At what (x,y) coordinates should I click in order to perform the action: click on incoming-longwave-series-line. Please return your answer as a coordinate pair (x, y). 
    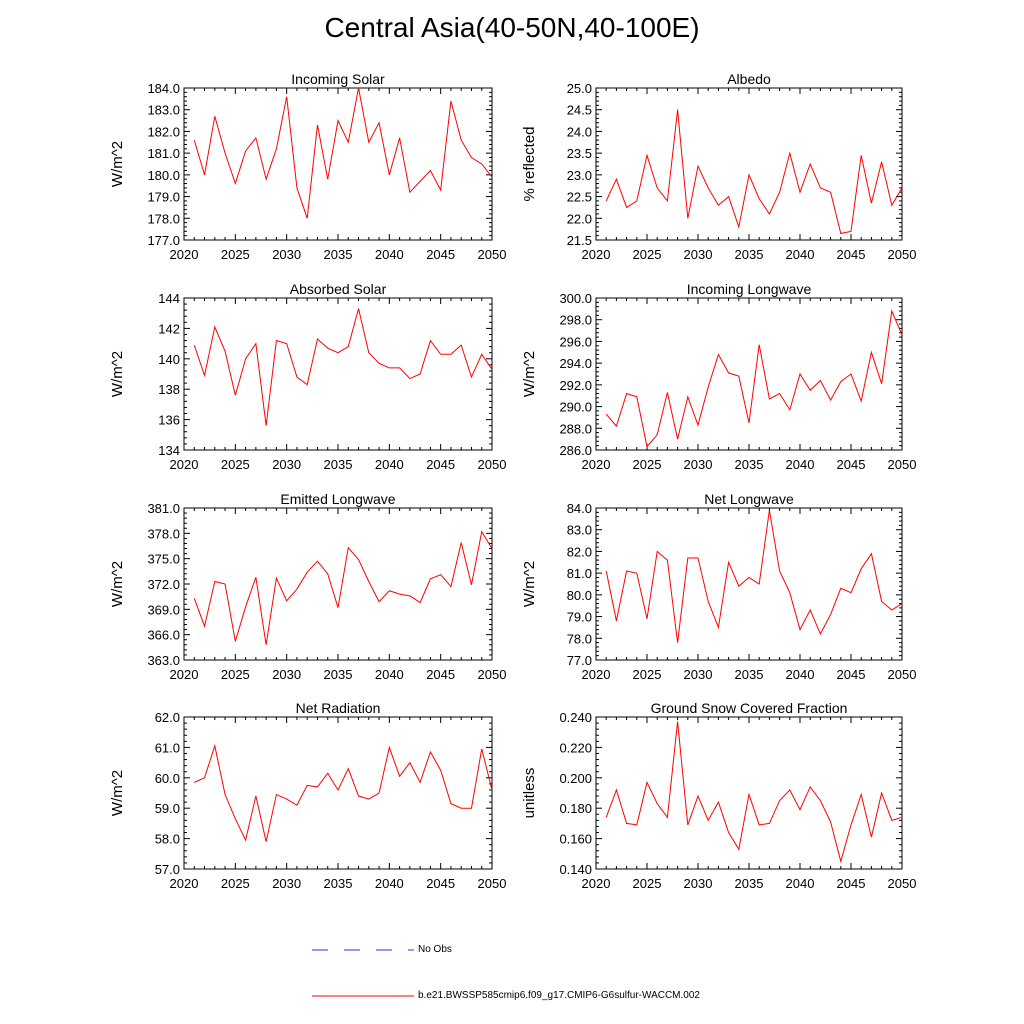
    Looking at the image, I should click on (754, 378).